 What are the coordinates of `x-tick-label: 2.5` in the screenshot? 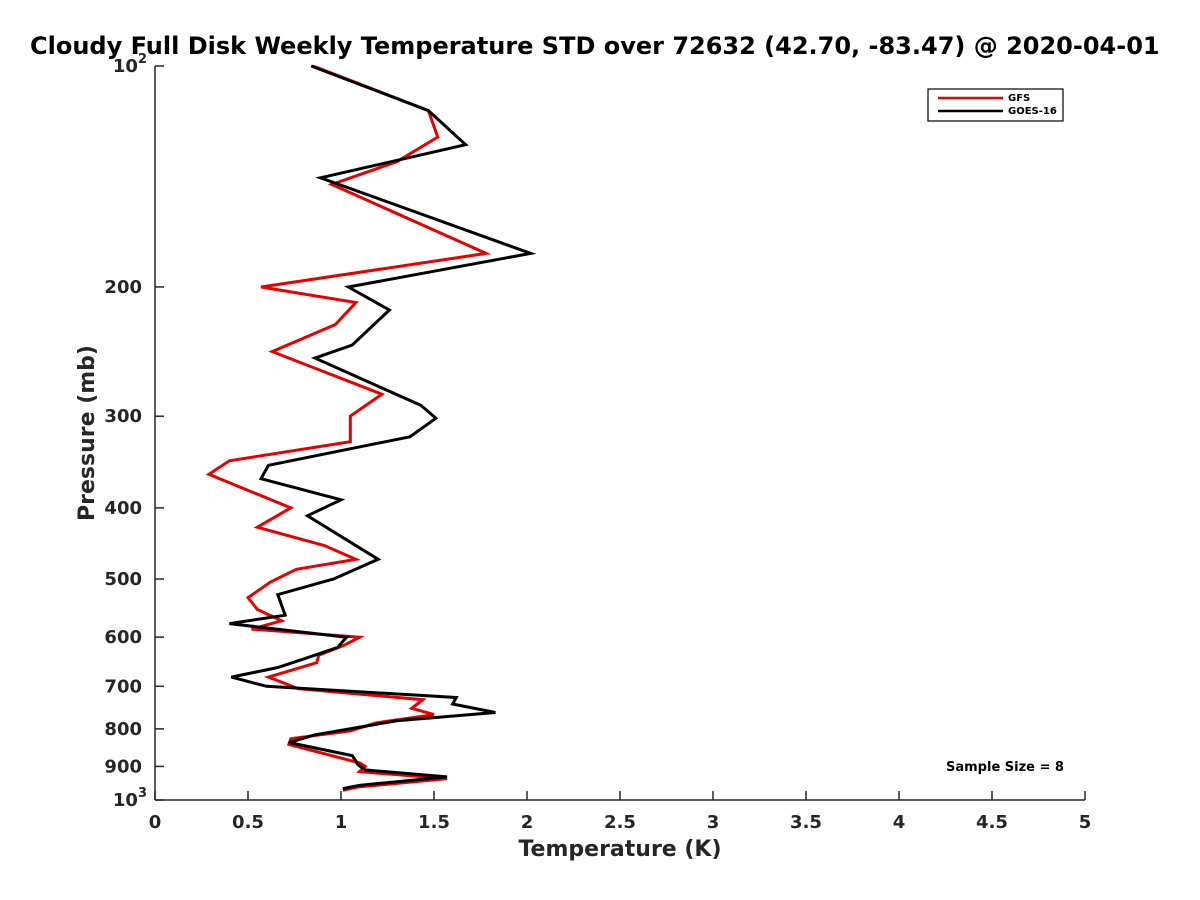 It's located at (620, 822).